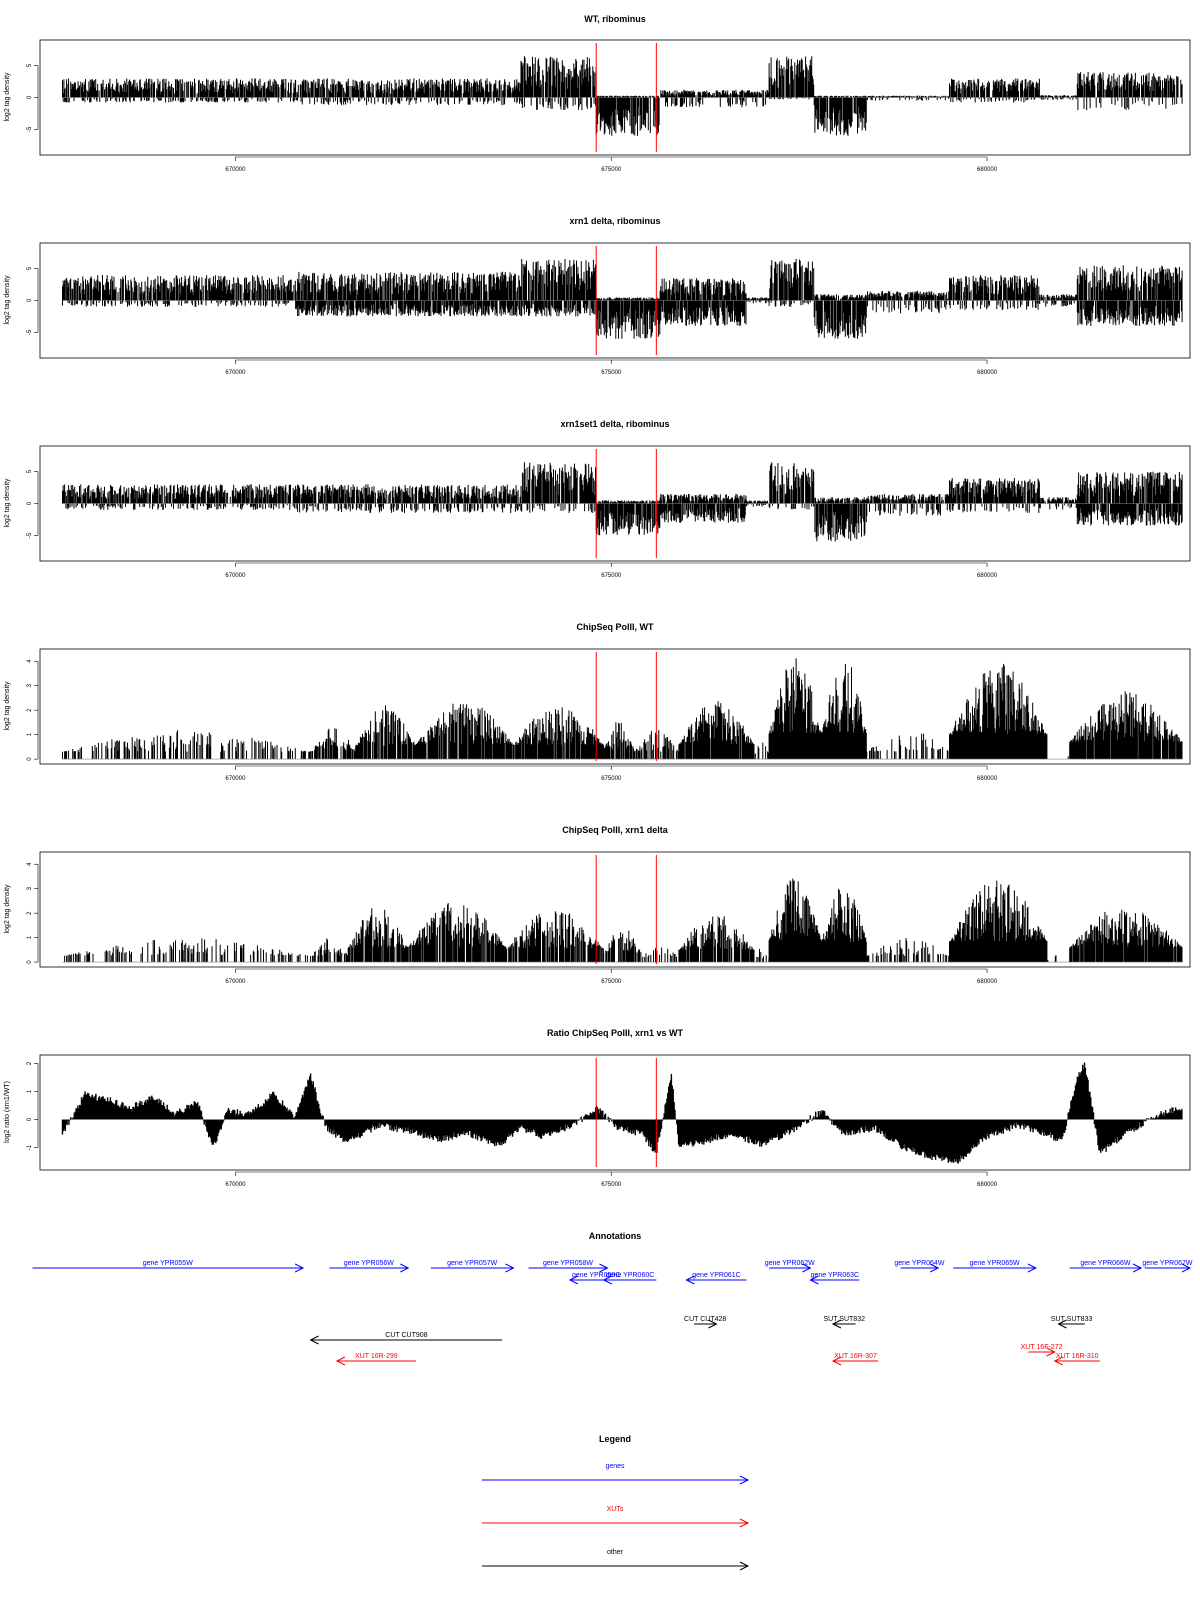 Image resolution: width=1200 pixels, height=1600 pixels. Describe the element at coordinates (615, 1033) in the screenshot. I see `panel-title: Ratio ChipSeq PolII, xrn1 vs WT` at that location.